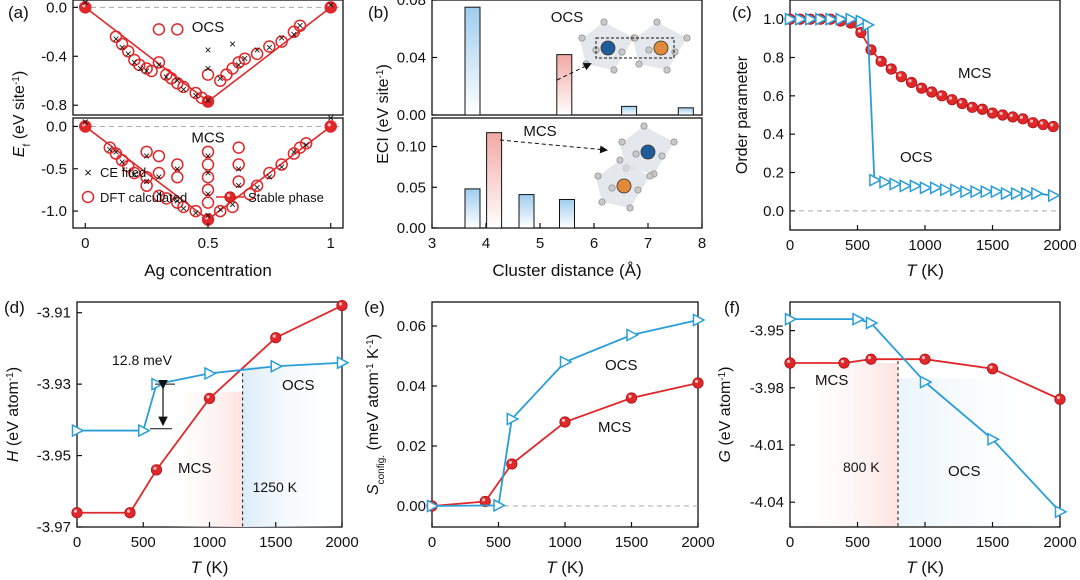 This screenshot has height=580, width=1080. Describe the element at coordinates (370, 367) in the screenshot. I see `label-part: -1` at that location.